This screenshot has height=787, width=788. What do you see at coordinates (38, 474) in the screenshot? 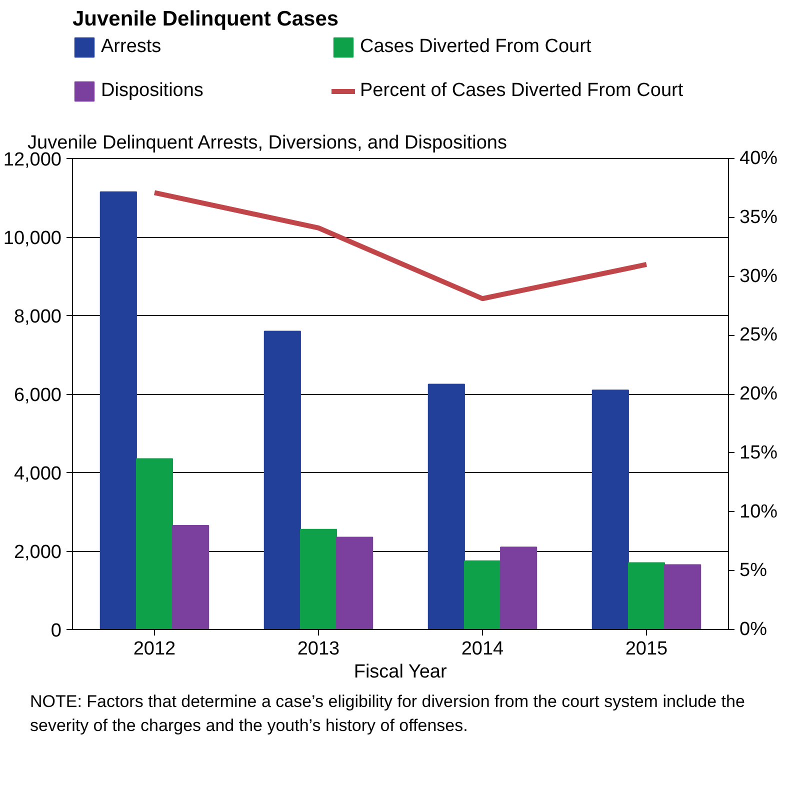
I see `y-tick-label: 4,000` at bounding box center [38, 474].